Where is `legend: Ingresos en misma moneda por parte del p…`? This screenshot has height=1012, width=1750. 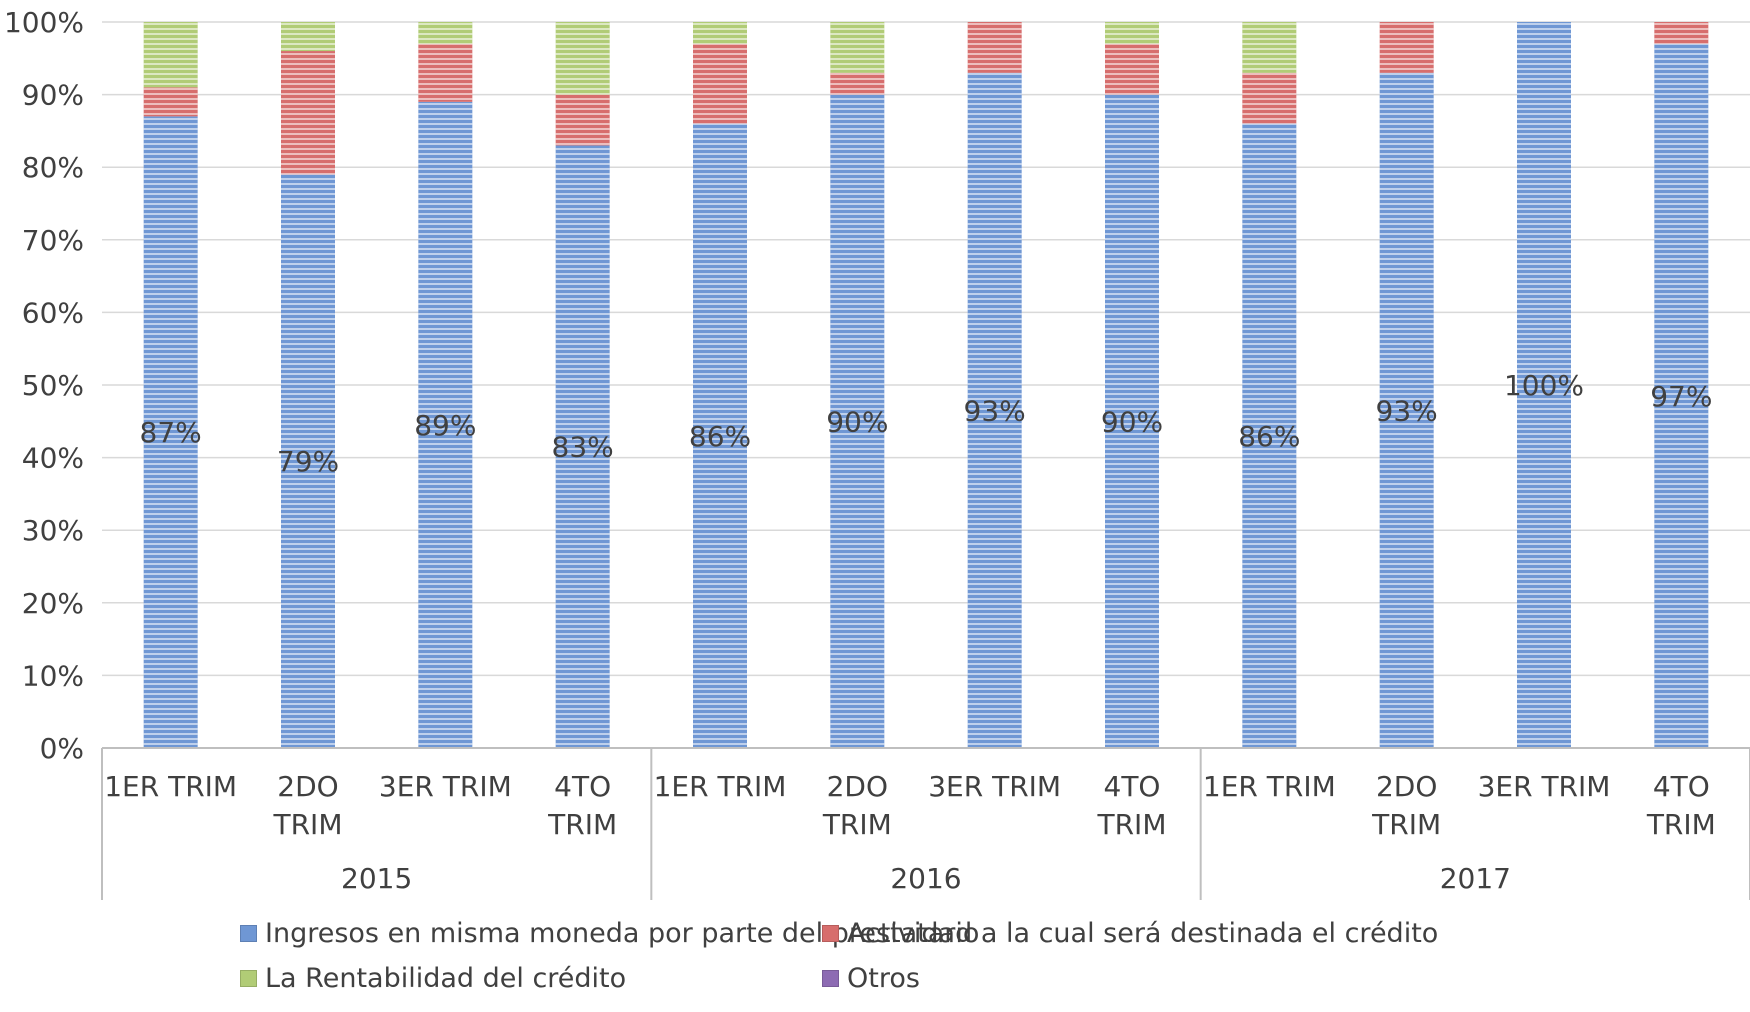 legend: Ingresos en misma moneda por parte del p… is located at coordinates (890, 963).